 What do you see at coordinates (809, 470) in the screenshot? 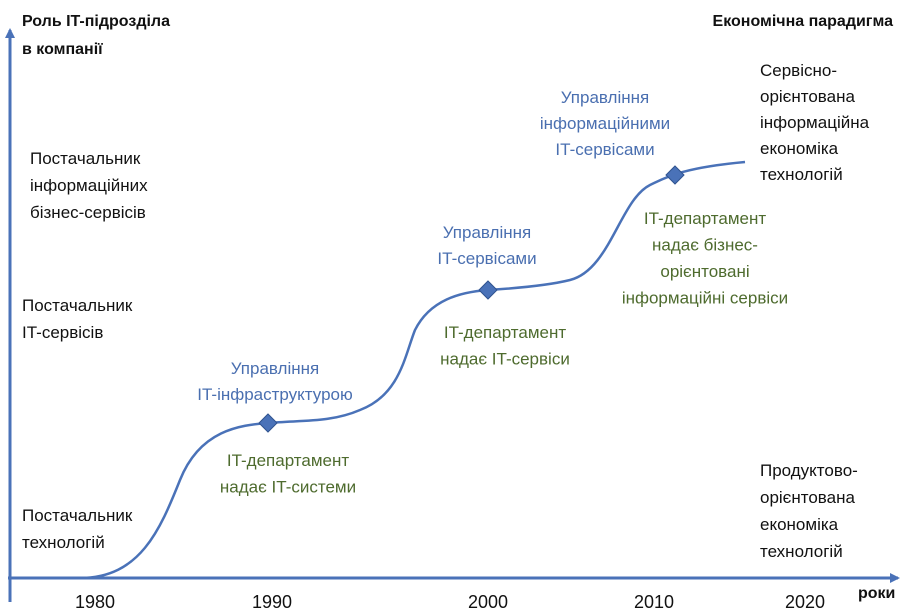
I see `paradigm-label: Продуктово-` at bounding box center [809, 470].